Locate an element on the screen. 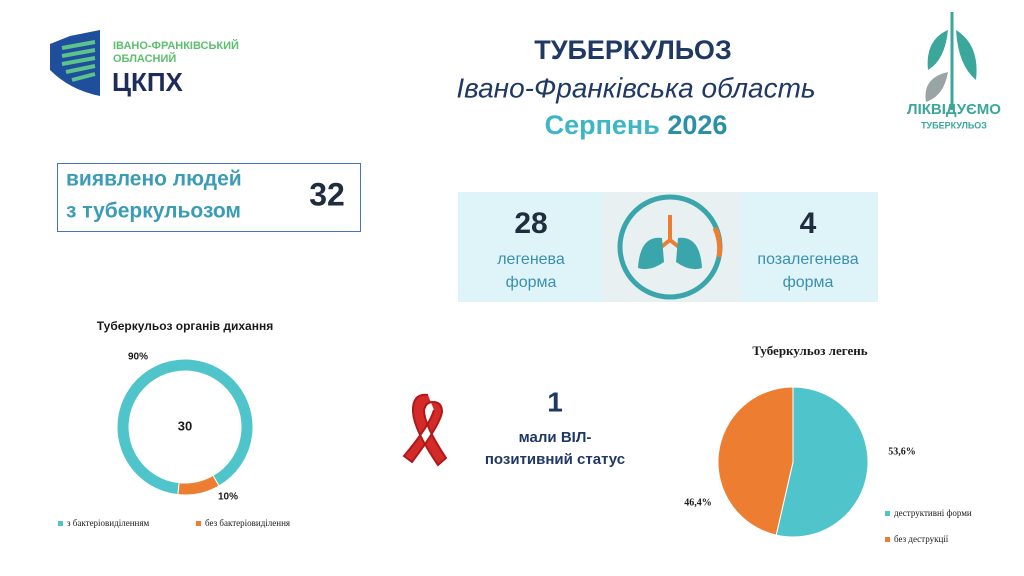 This screenshot has height=576, width=1024. detected-label: виявлено людей is located at coordinates (154, 179).